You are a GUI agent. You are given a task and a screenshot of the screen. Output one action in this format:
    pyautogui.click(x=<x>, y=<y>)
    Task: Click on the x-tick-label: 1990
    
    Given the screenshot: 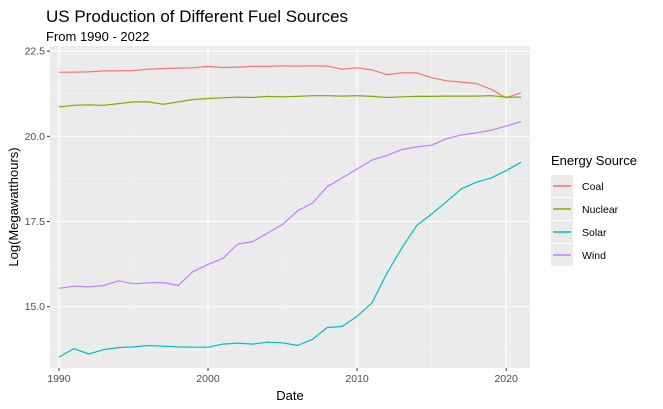 What is the action you would take?
    pyautogui.click(x=59, y=379)
    